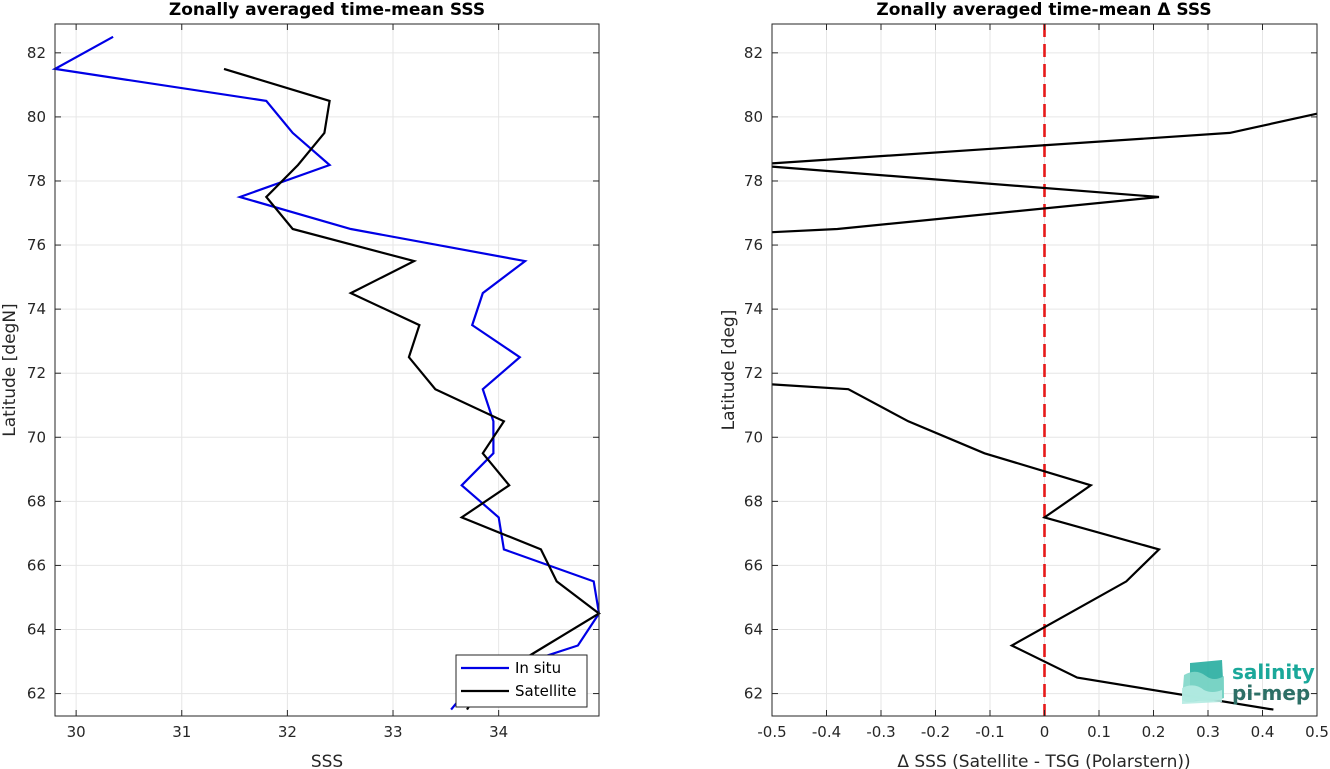 This screenshot has height=769, width=1330. Describe the element at coordinates (753, 53) in the screenshot. I see `delta-y-tick-label: 82` at that location.